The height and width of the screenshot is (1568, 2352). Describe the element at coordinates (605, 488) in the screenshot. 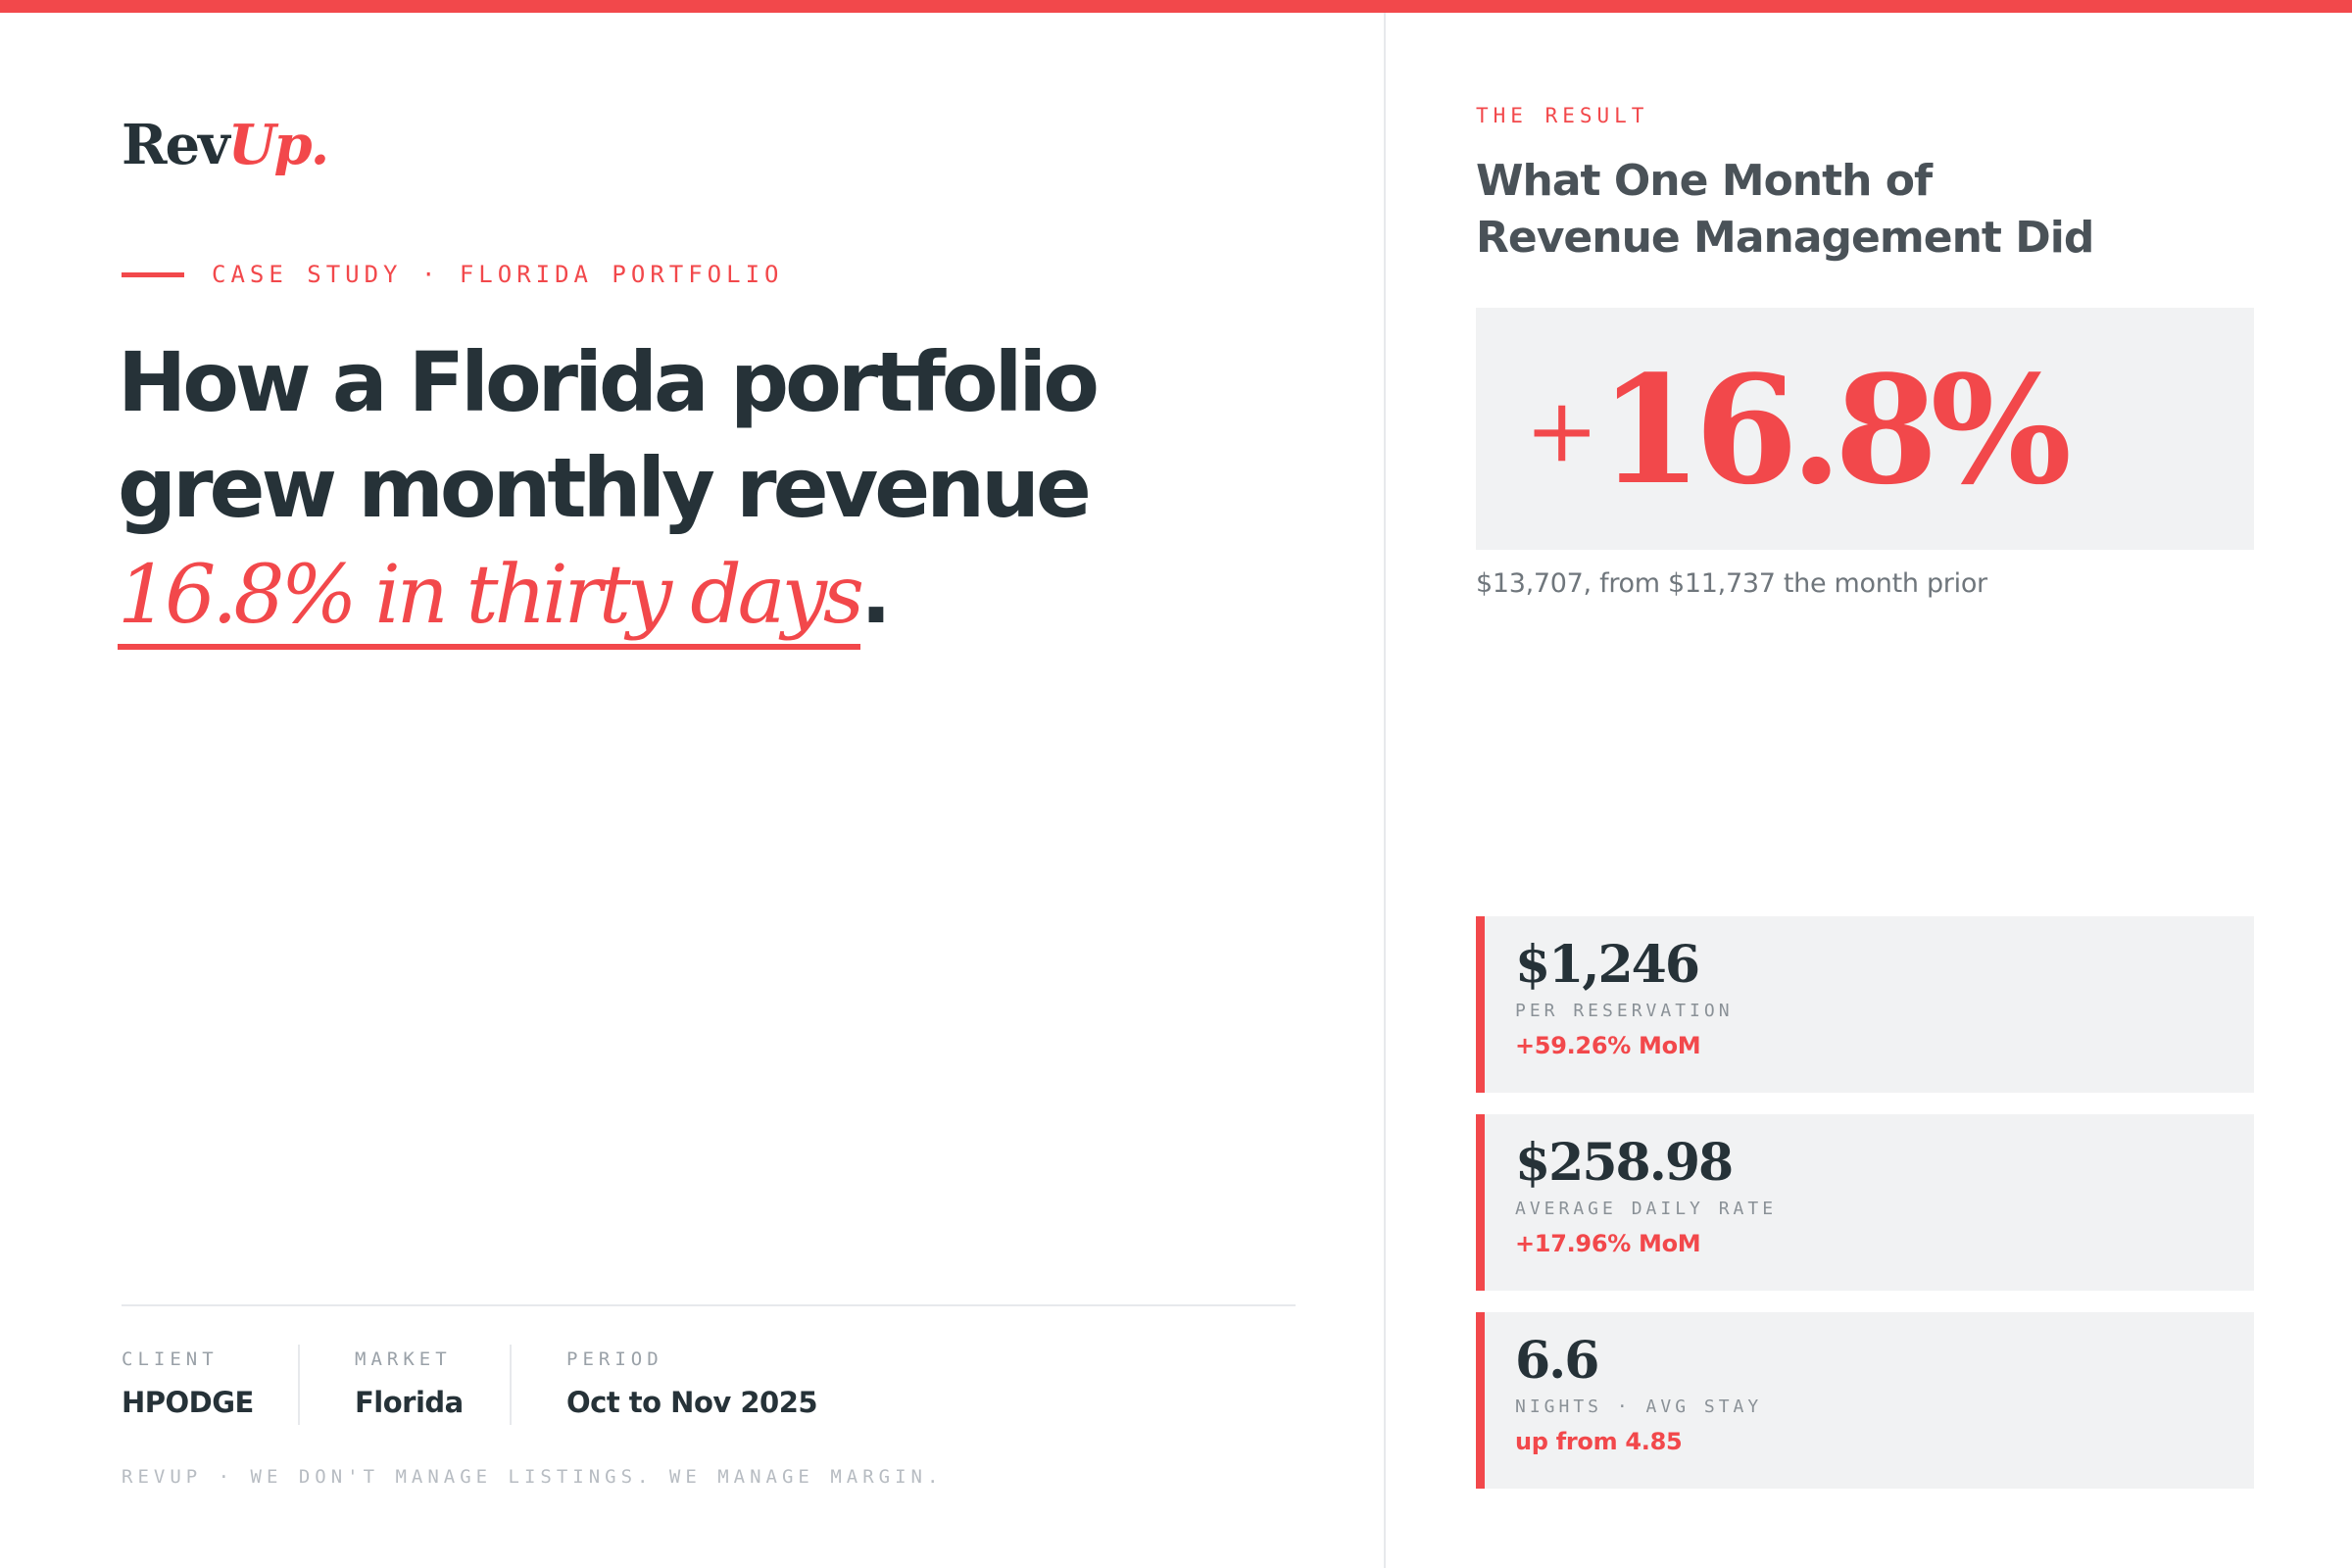

I see `headline-line-2: grew monthly revenue` at that location.